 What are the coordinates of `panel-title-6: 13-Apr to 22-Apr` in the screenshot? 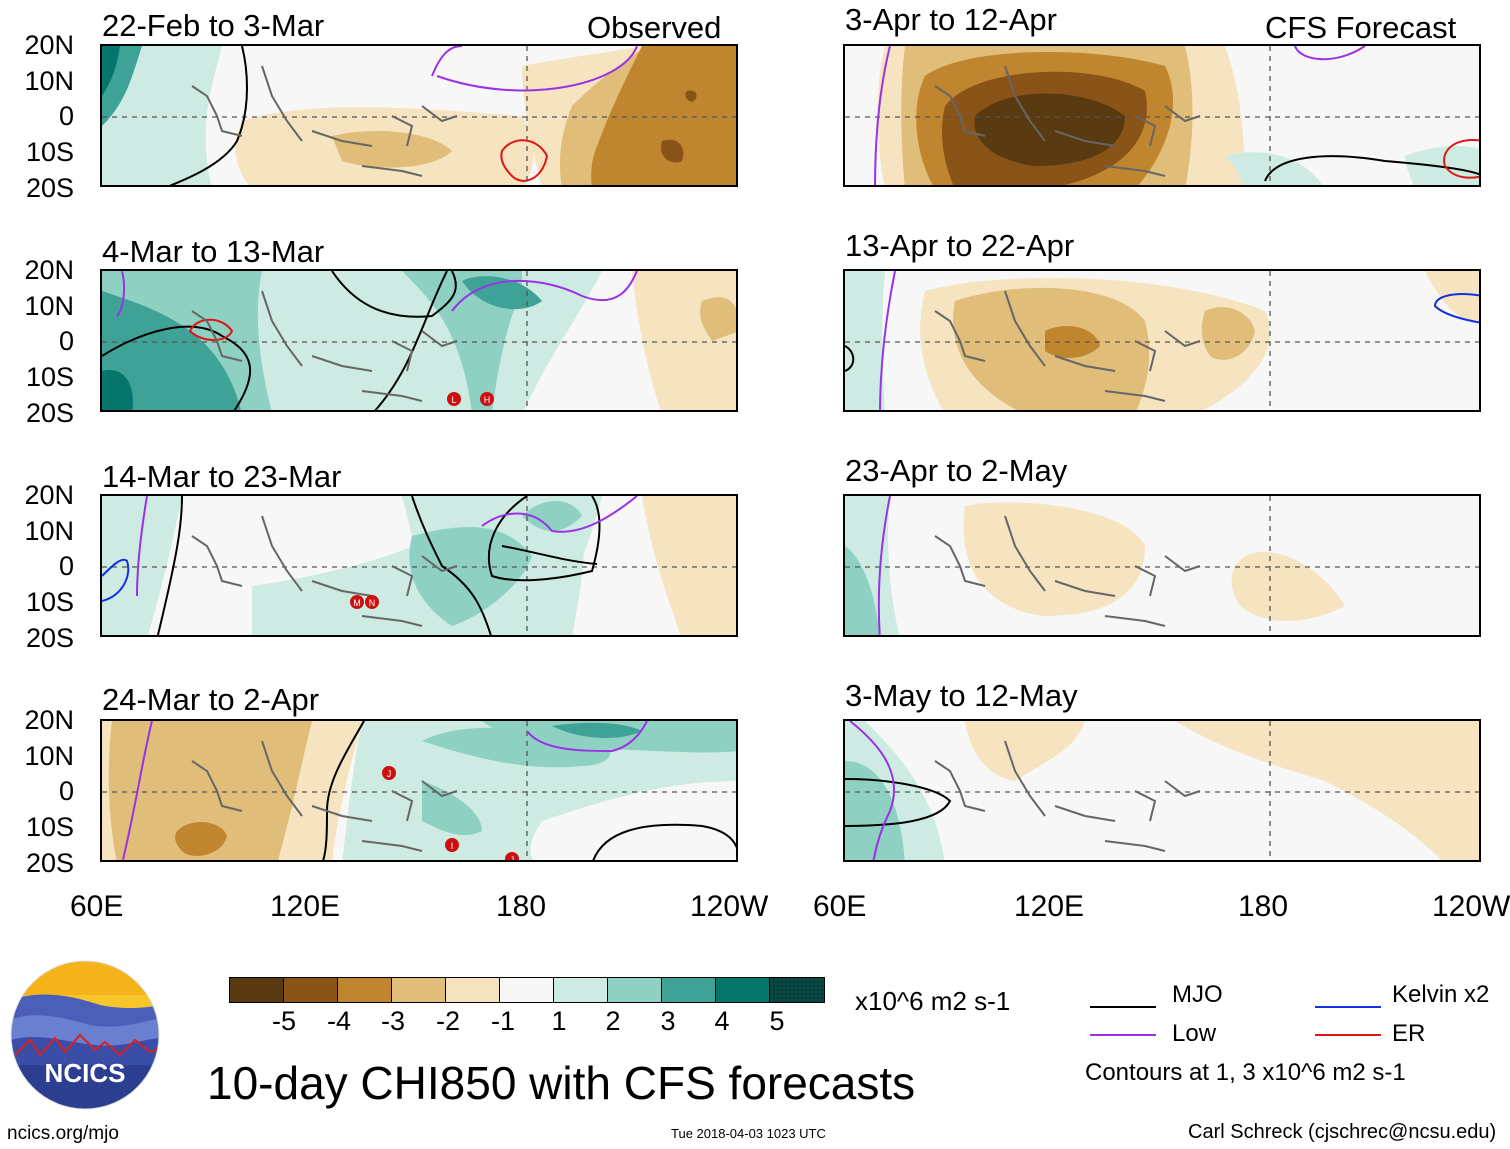 It's located at (960, 245).